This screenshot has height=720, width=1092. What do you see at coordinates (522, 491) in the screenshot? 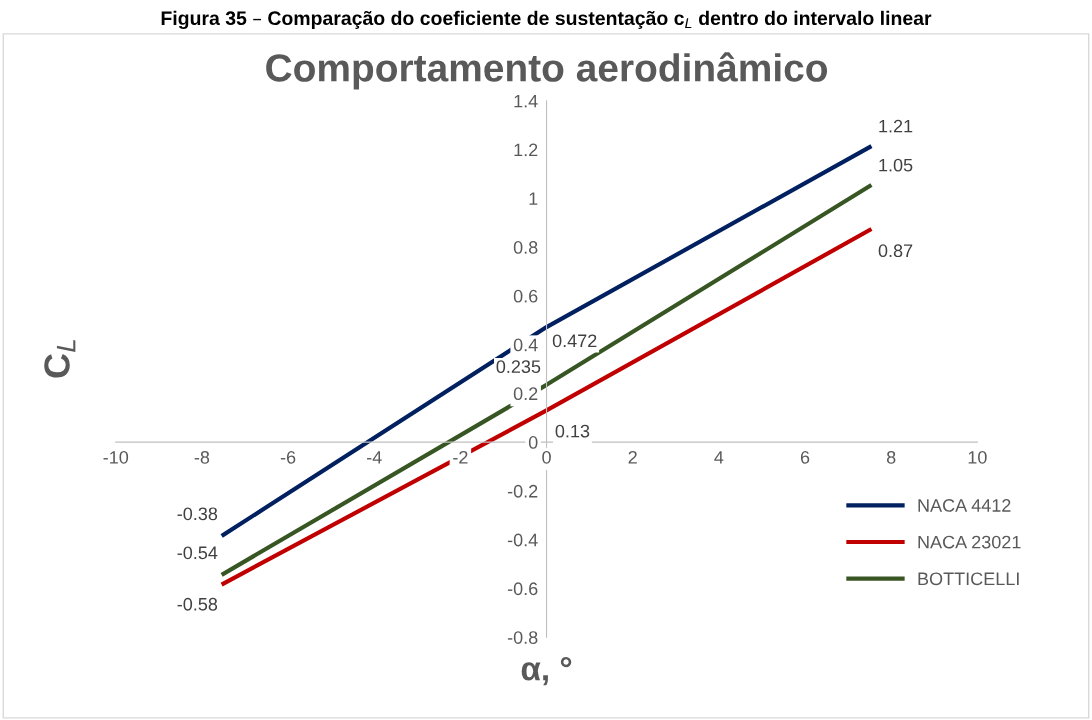
I see `y-tick-label: -0.2` at bounding box center [522, 491].